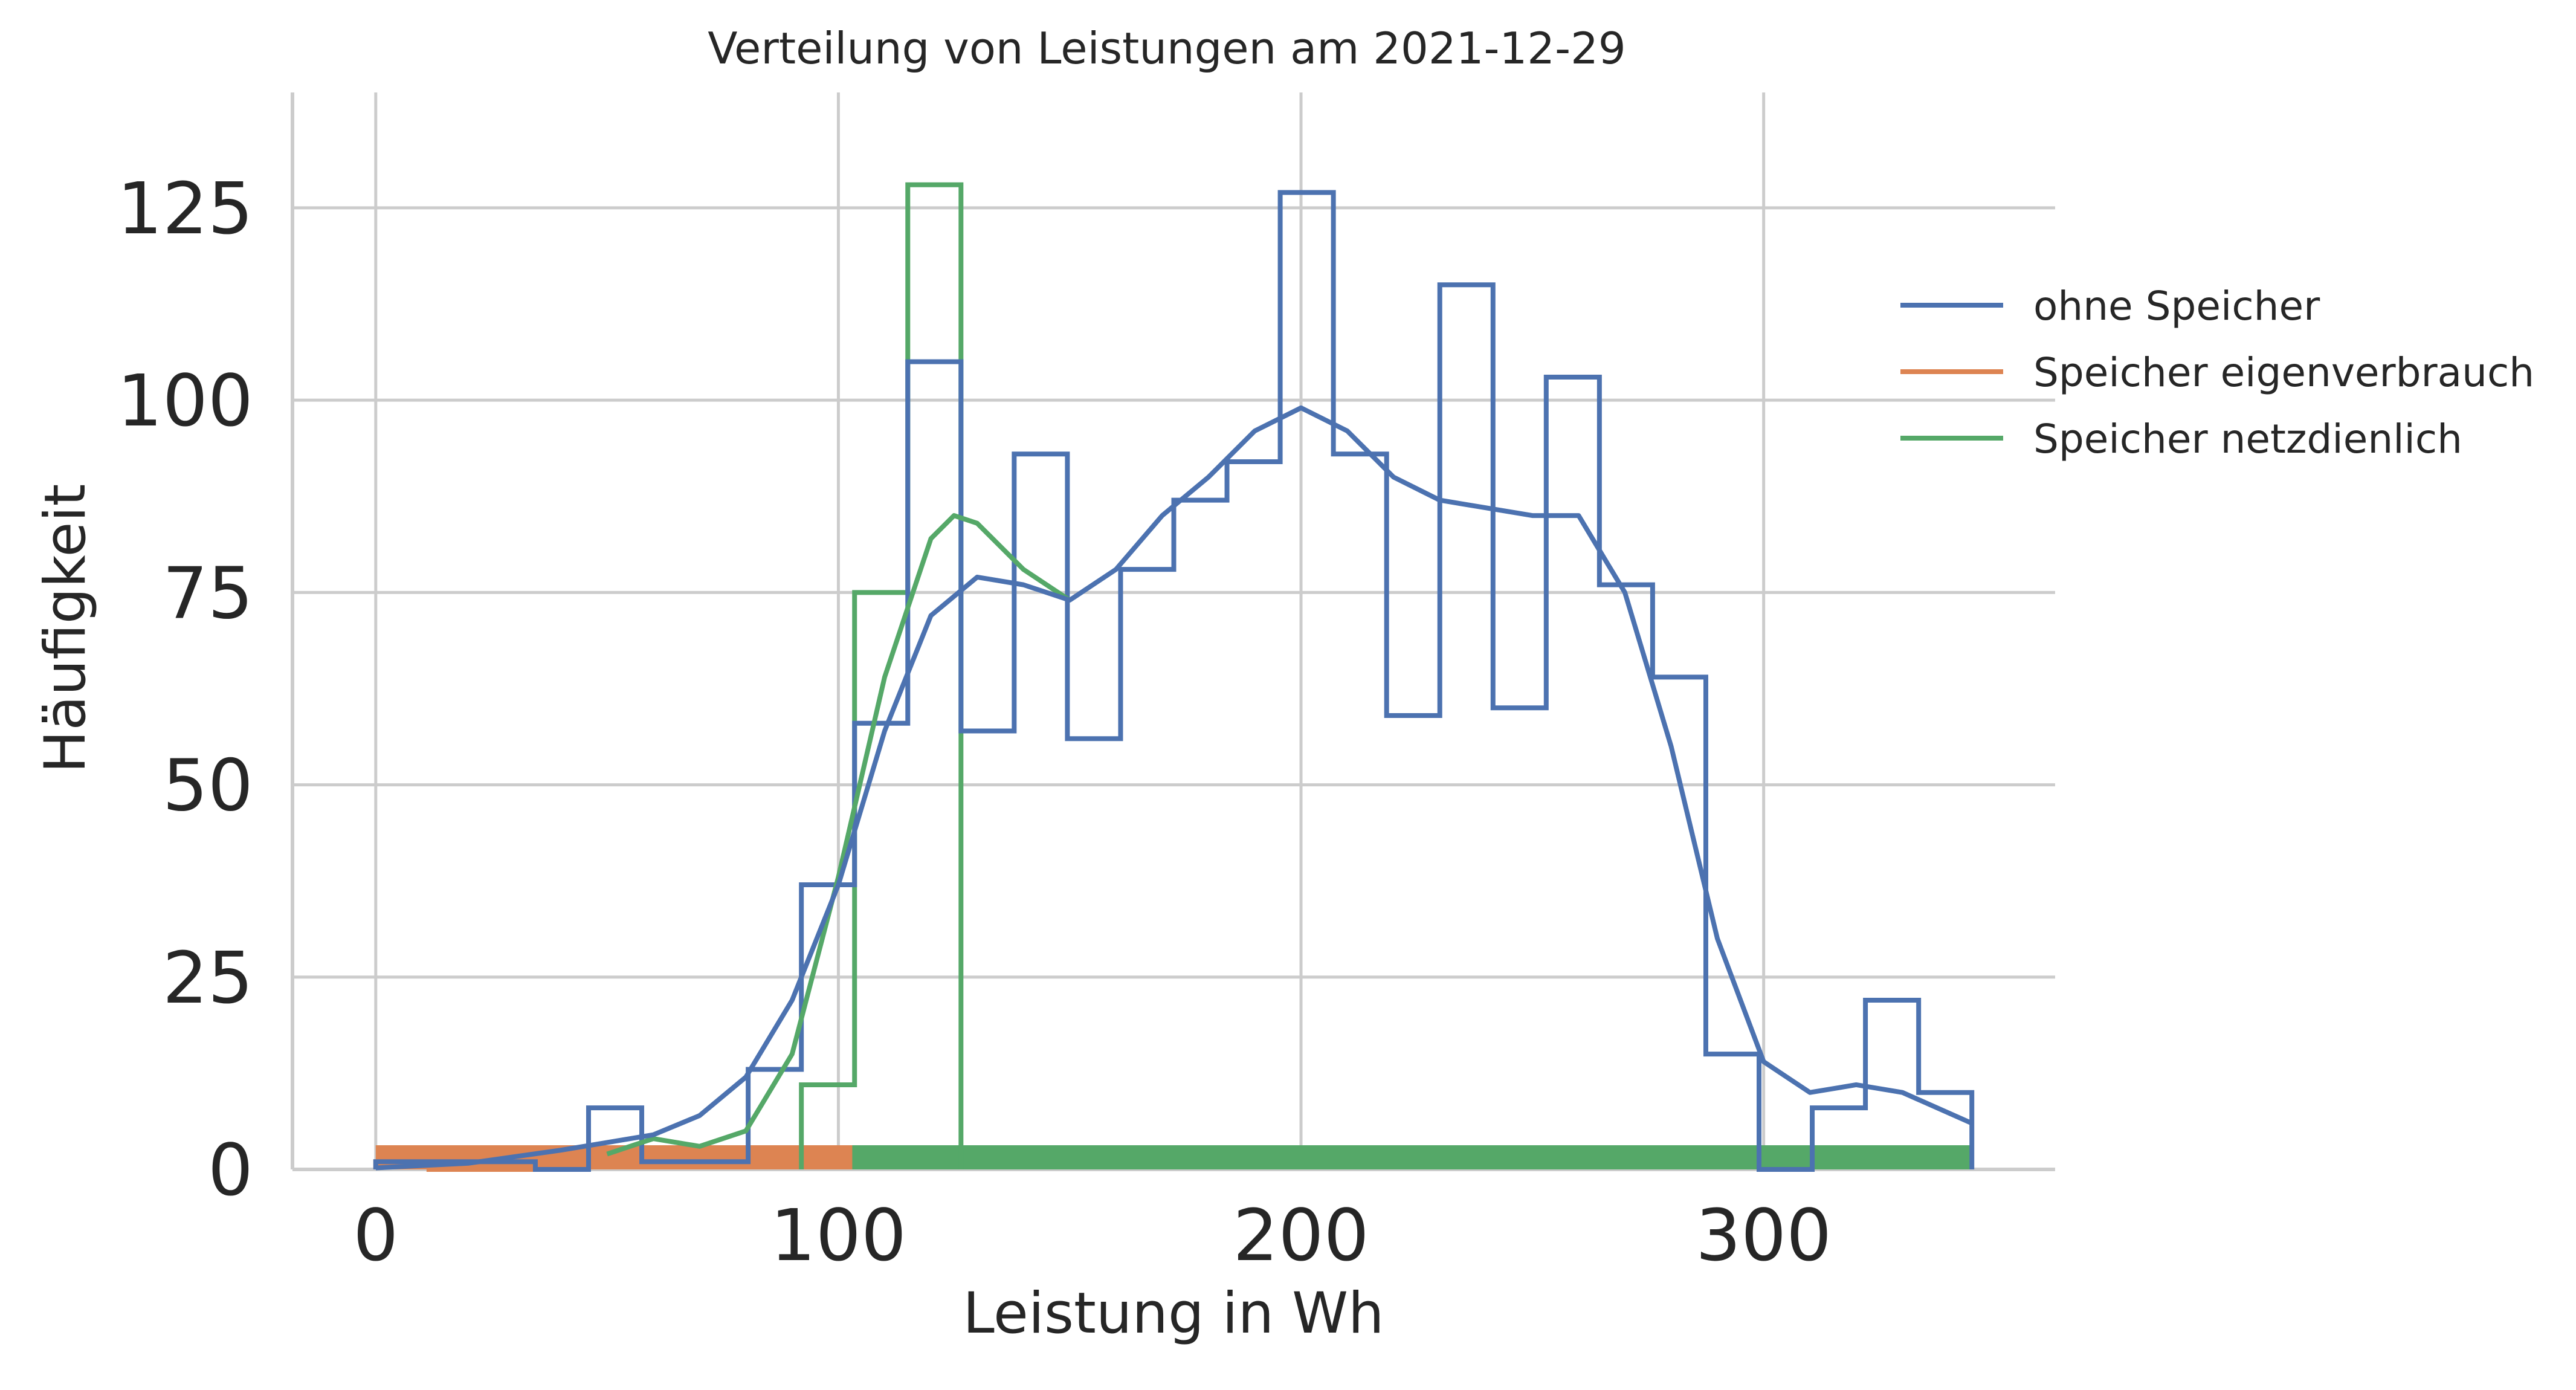 The width and height of the screenshot is (2576, 1390). Describe the element at coordinates (1764, 1235) in the screenshot. I see `x-tick-label: 300` at that location.